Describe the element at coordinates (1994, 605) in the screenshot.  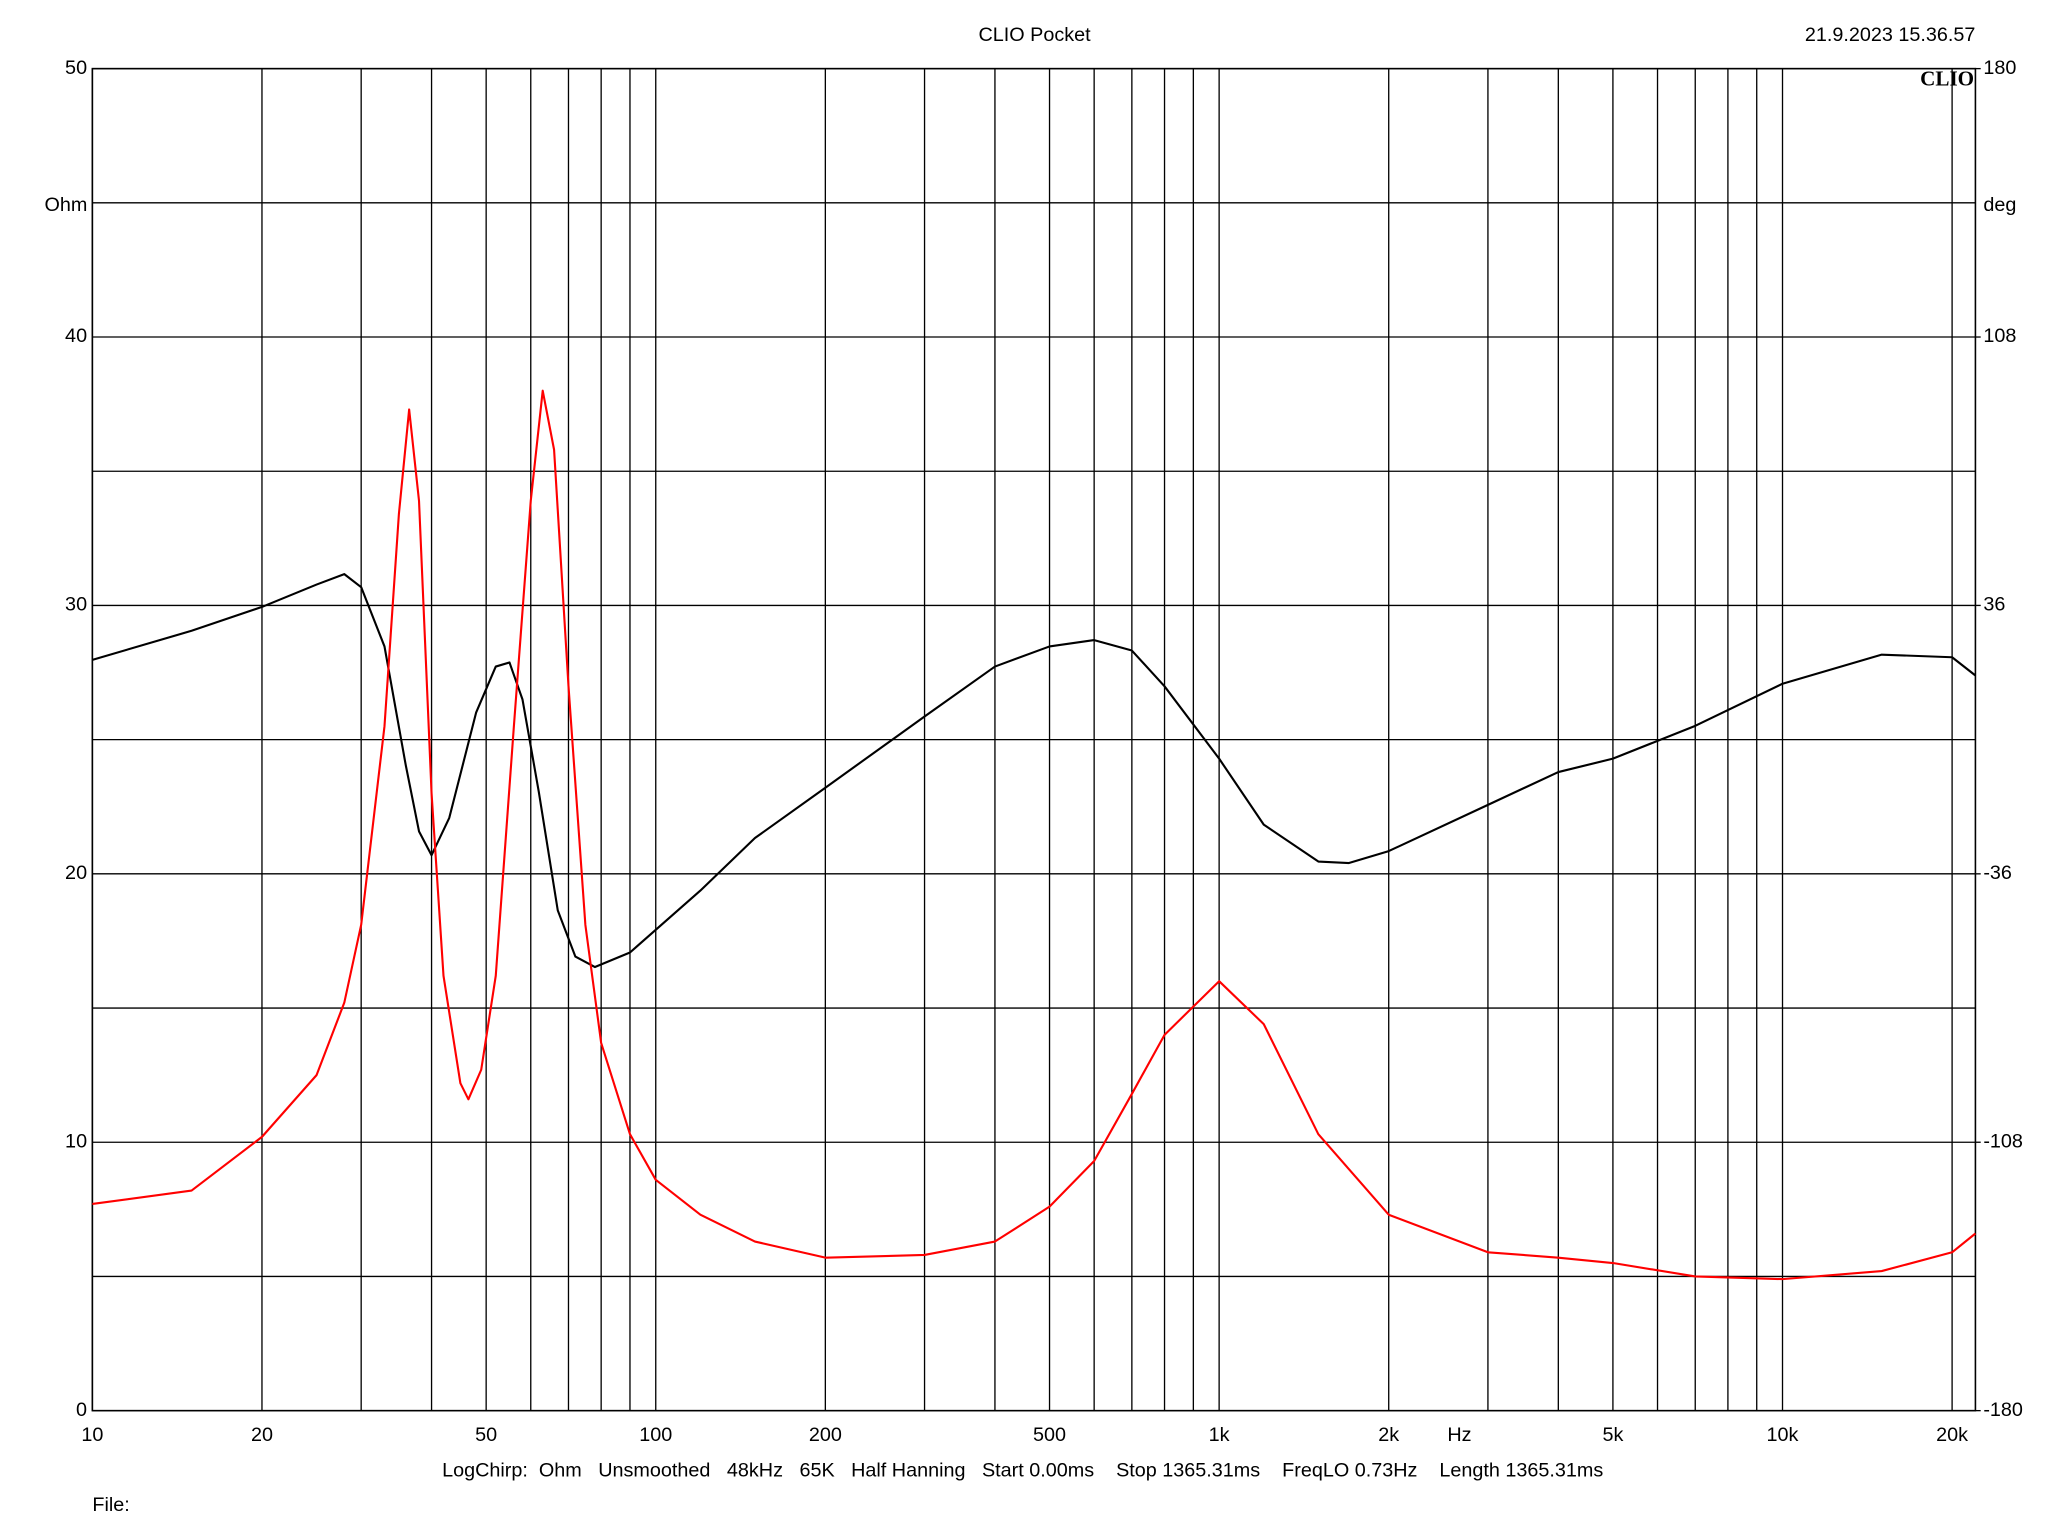
I see `y2-tick-label: 36` at that location.